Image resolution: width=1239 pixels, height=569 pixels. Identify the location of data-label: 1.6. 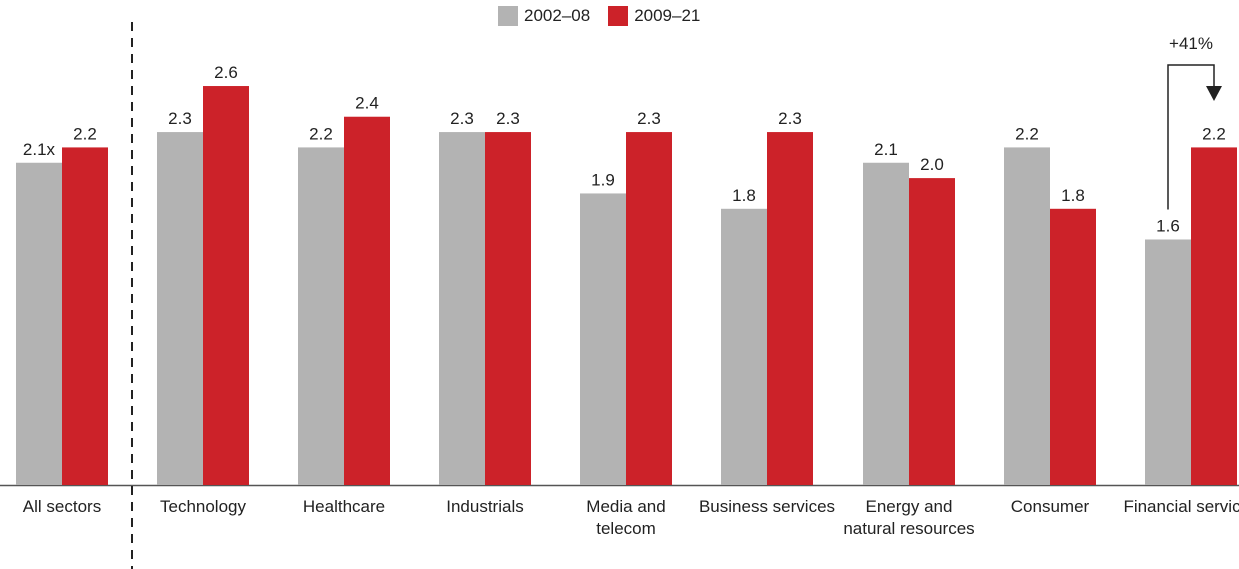
(1168, 225).